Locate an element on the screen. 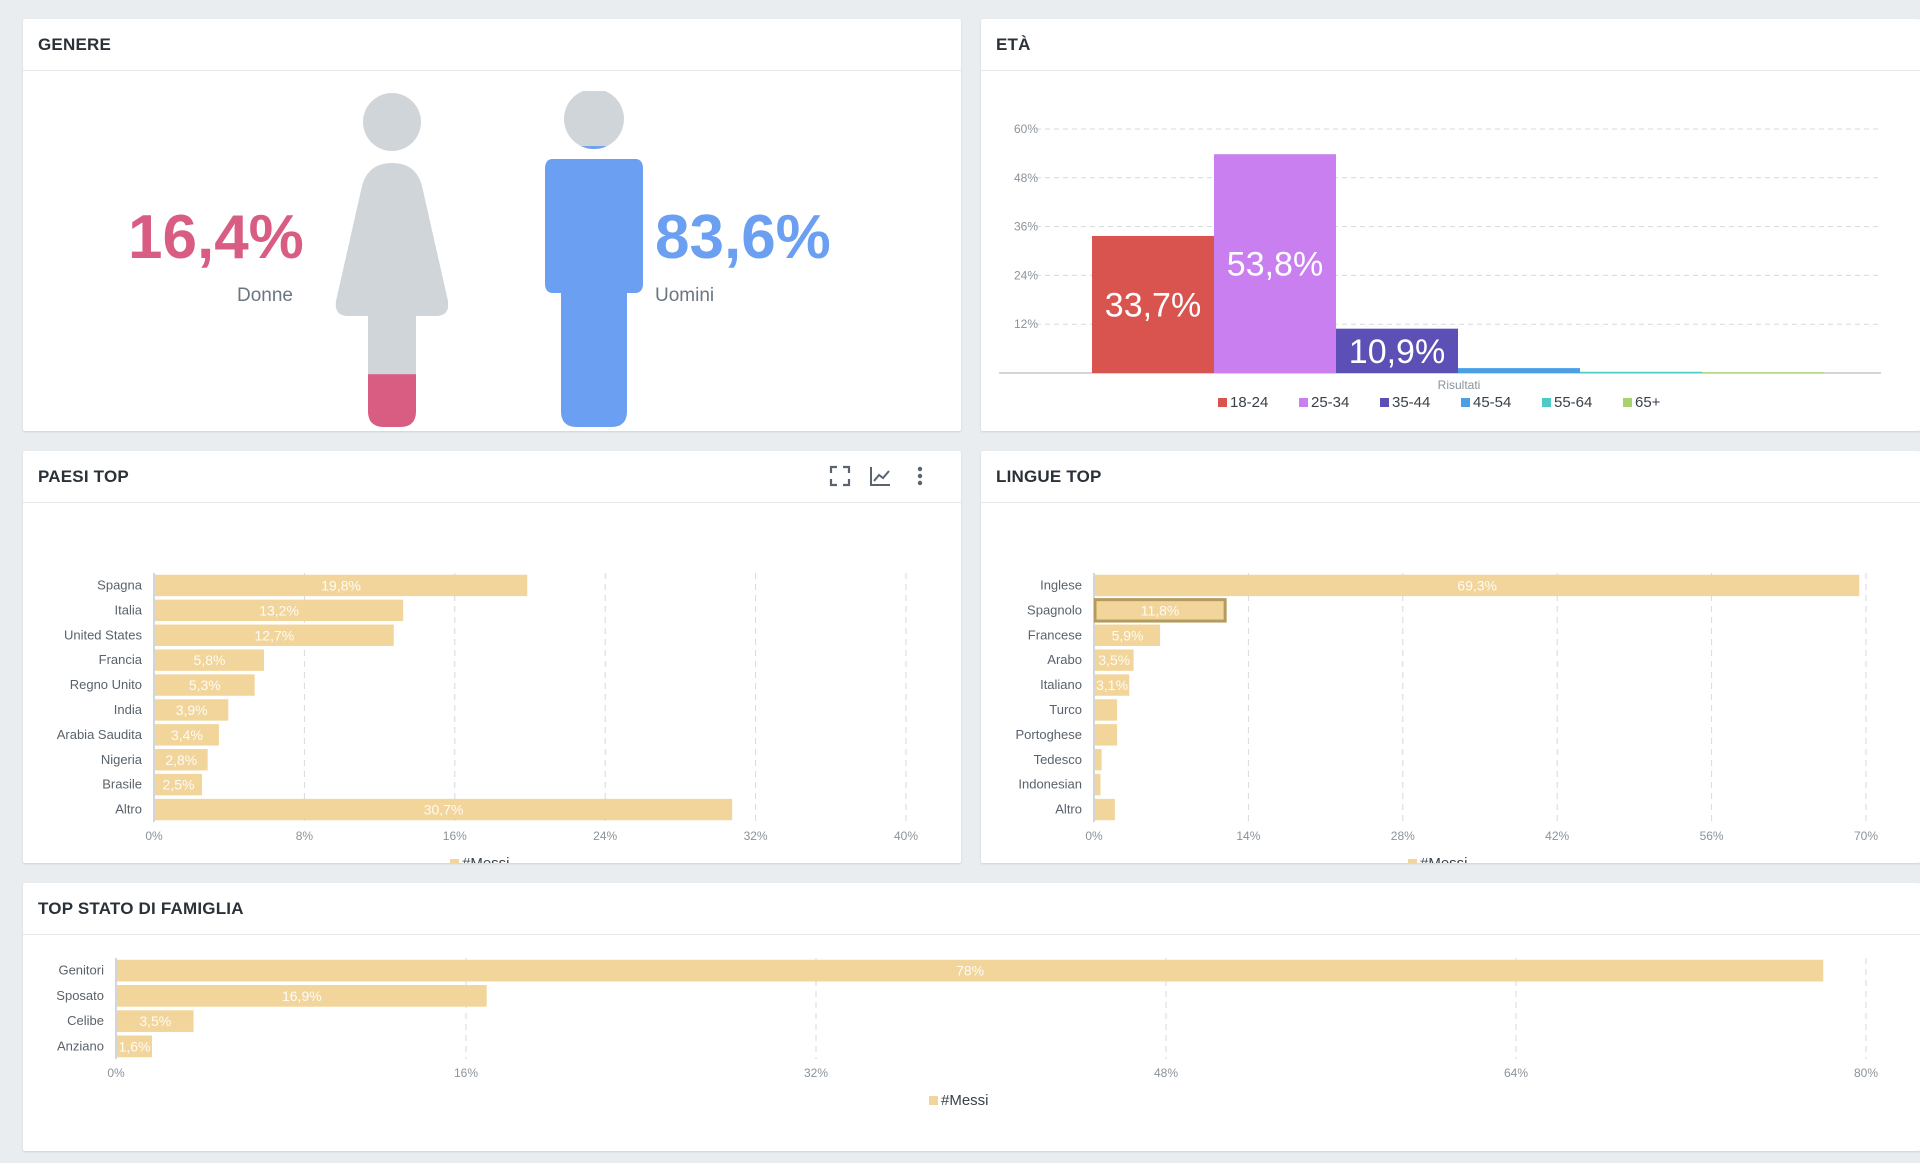 The width and height of the screenshot is (1920, 1163). men-figure-icon is located at coordinates (594, 259).